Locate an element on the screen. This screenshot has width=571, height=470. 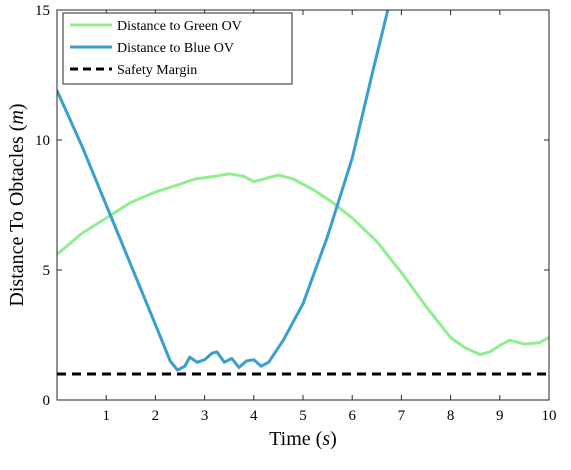
x-tick-label: 3 is located at coordinates (205, 416).